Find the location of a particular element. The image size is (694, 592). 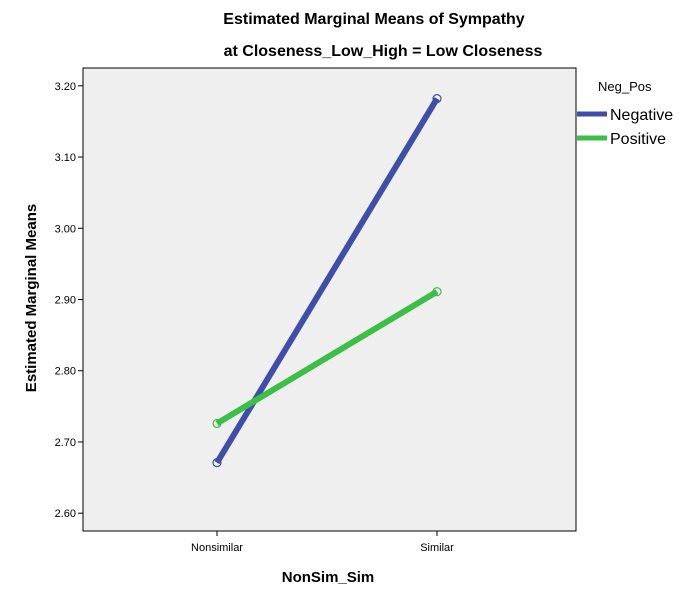

y-axis-ticks: 2.60 2.70 2.80 2.90 3.00 3.10 3.20 is located at coordinates (69, 300).